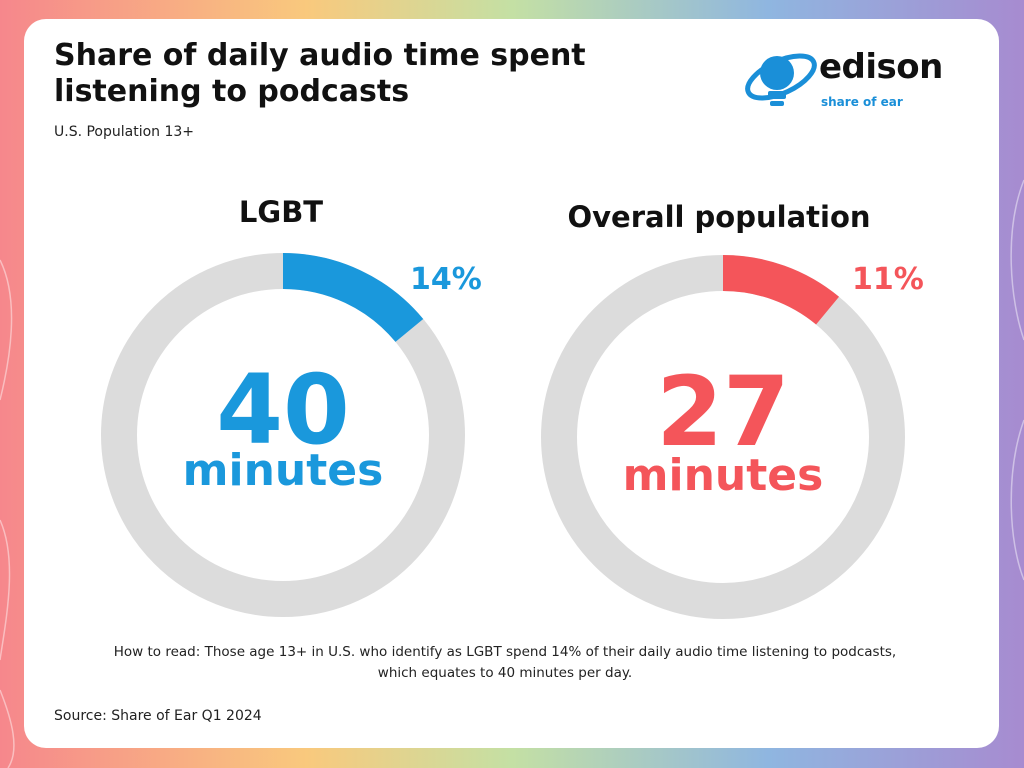  What do you see at coordinates (862, 102) in the screenshot?
I see `logo-tagline: share of ear` at bounding box center [862, 102].